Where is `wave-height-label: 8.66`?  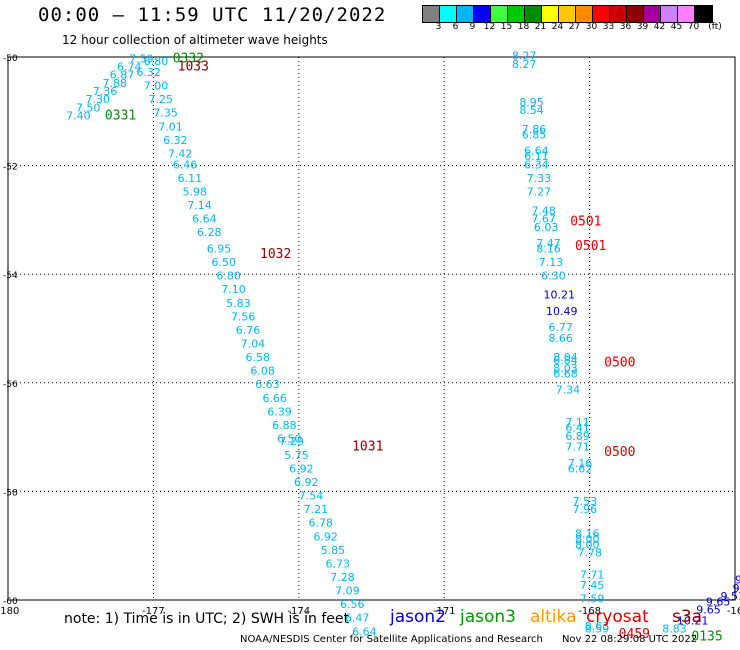
wave-height-label: 8.66 is located at coordinates (560, 338).